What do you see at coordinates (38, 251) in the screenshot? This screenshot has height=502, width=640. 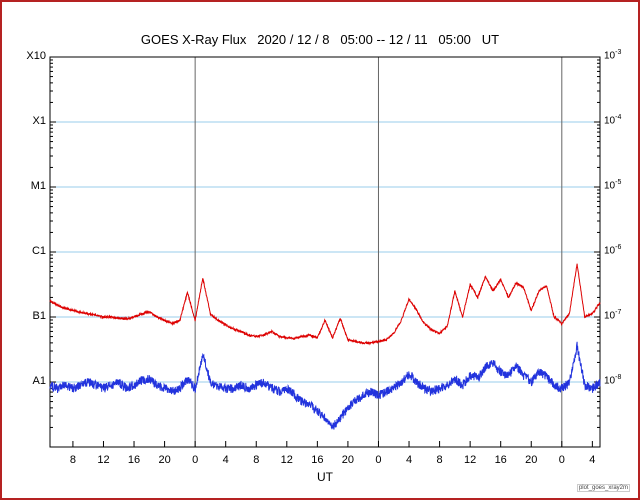 I see `y-class-label-C1: C1` at bounding box center [38, 251].